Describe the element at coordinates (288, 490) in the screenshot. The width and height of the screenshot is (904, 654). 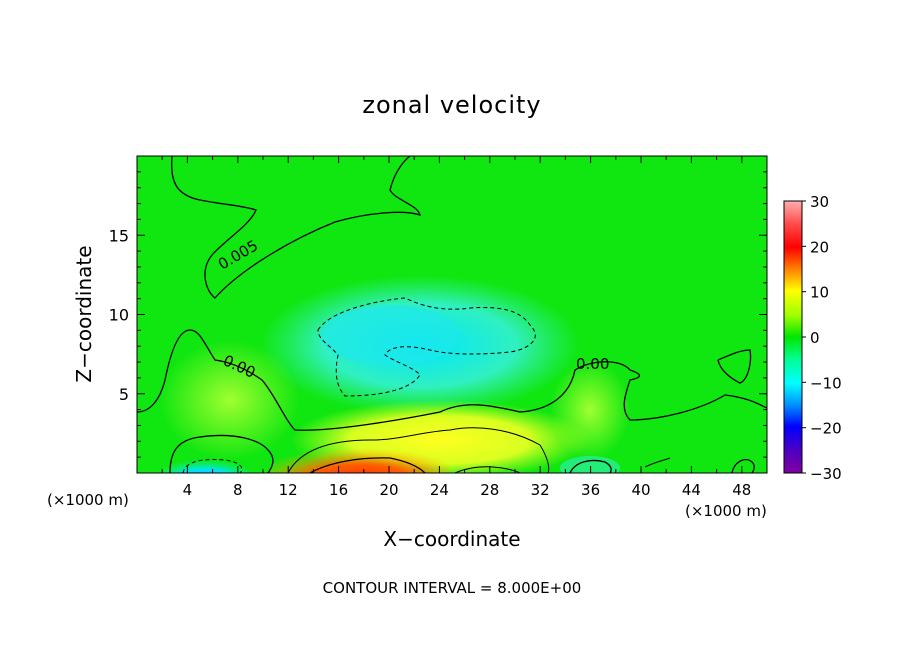
I see `x-tick-label: 12` at that location.